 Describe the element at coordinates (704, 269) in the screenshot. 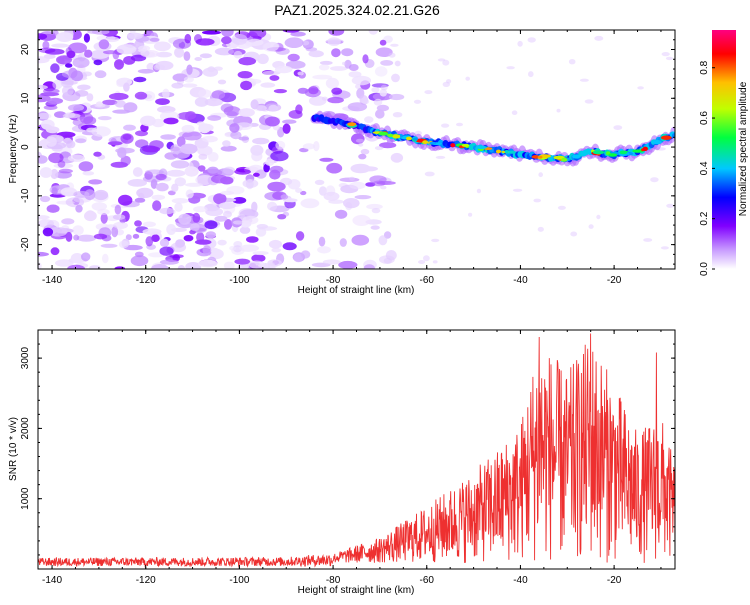

I see `colorbar-tick-label: 0.0` at that location.